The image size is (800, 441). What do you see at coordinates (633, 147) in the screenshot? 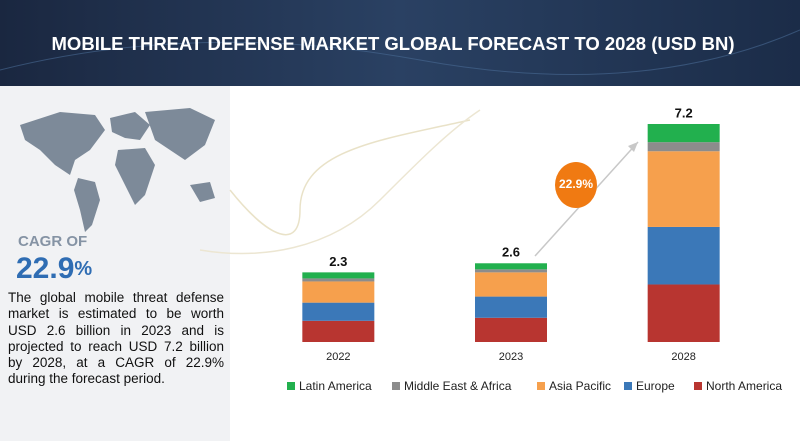
I see `growth-arrow-head` at bounding box center [633, 147].